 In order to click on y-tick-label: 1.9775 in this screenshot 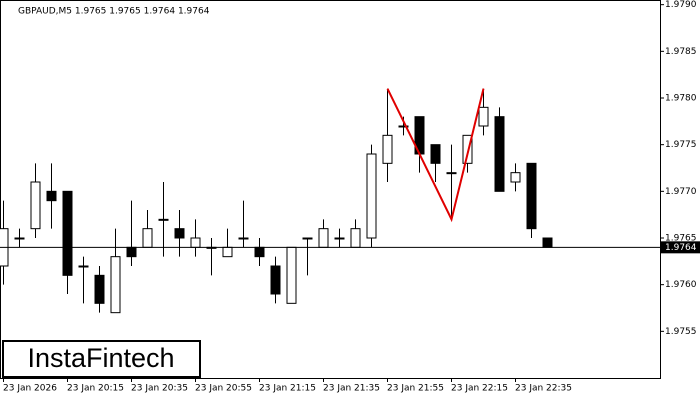, I will do `click(681, 145)`.